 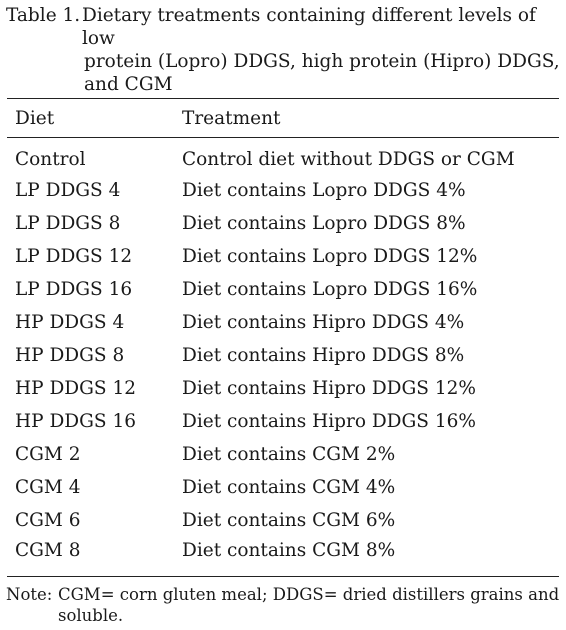 I want to click on table-row: LP DDGS 4 Diet contains Lopro DDGS 4%, so click(x=283, y=190).